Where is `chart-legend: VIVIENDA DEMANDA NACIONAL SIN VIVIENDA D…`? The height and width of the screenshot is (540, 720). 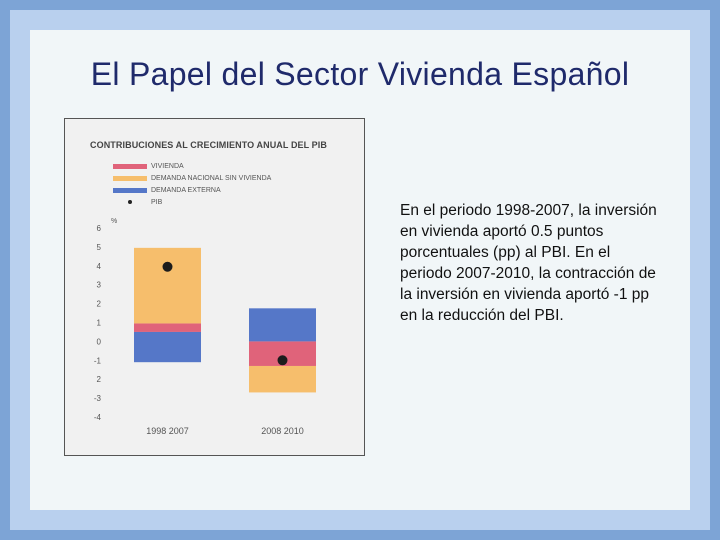
chart-legend: VIVIENDA DEMANDA NACIONAL SIN VIVIENDA D… is located at coordinates (192, 184).